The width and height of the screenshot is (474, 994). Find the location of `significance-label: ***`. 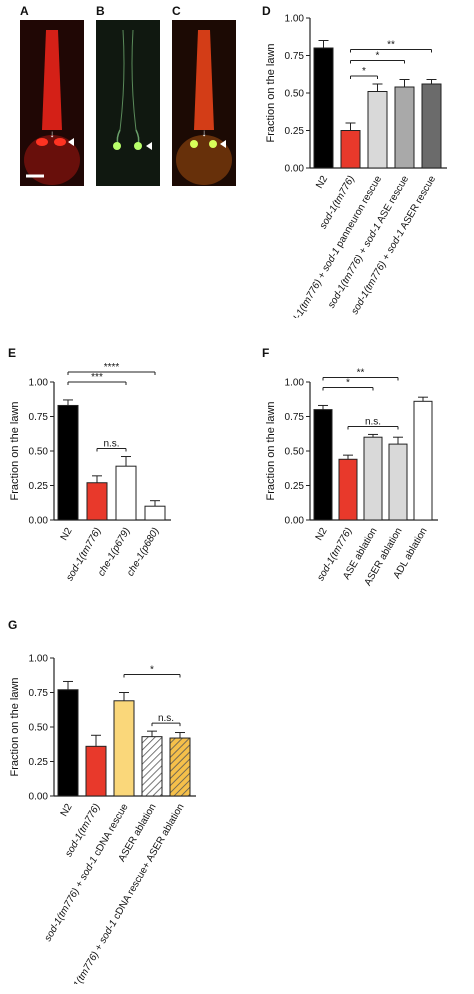

significance-label: *** is located at coordinates (97, 377).